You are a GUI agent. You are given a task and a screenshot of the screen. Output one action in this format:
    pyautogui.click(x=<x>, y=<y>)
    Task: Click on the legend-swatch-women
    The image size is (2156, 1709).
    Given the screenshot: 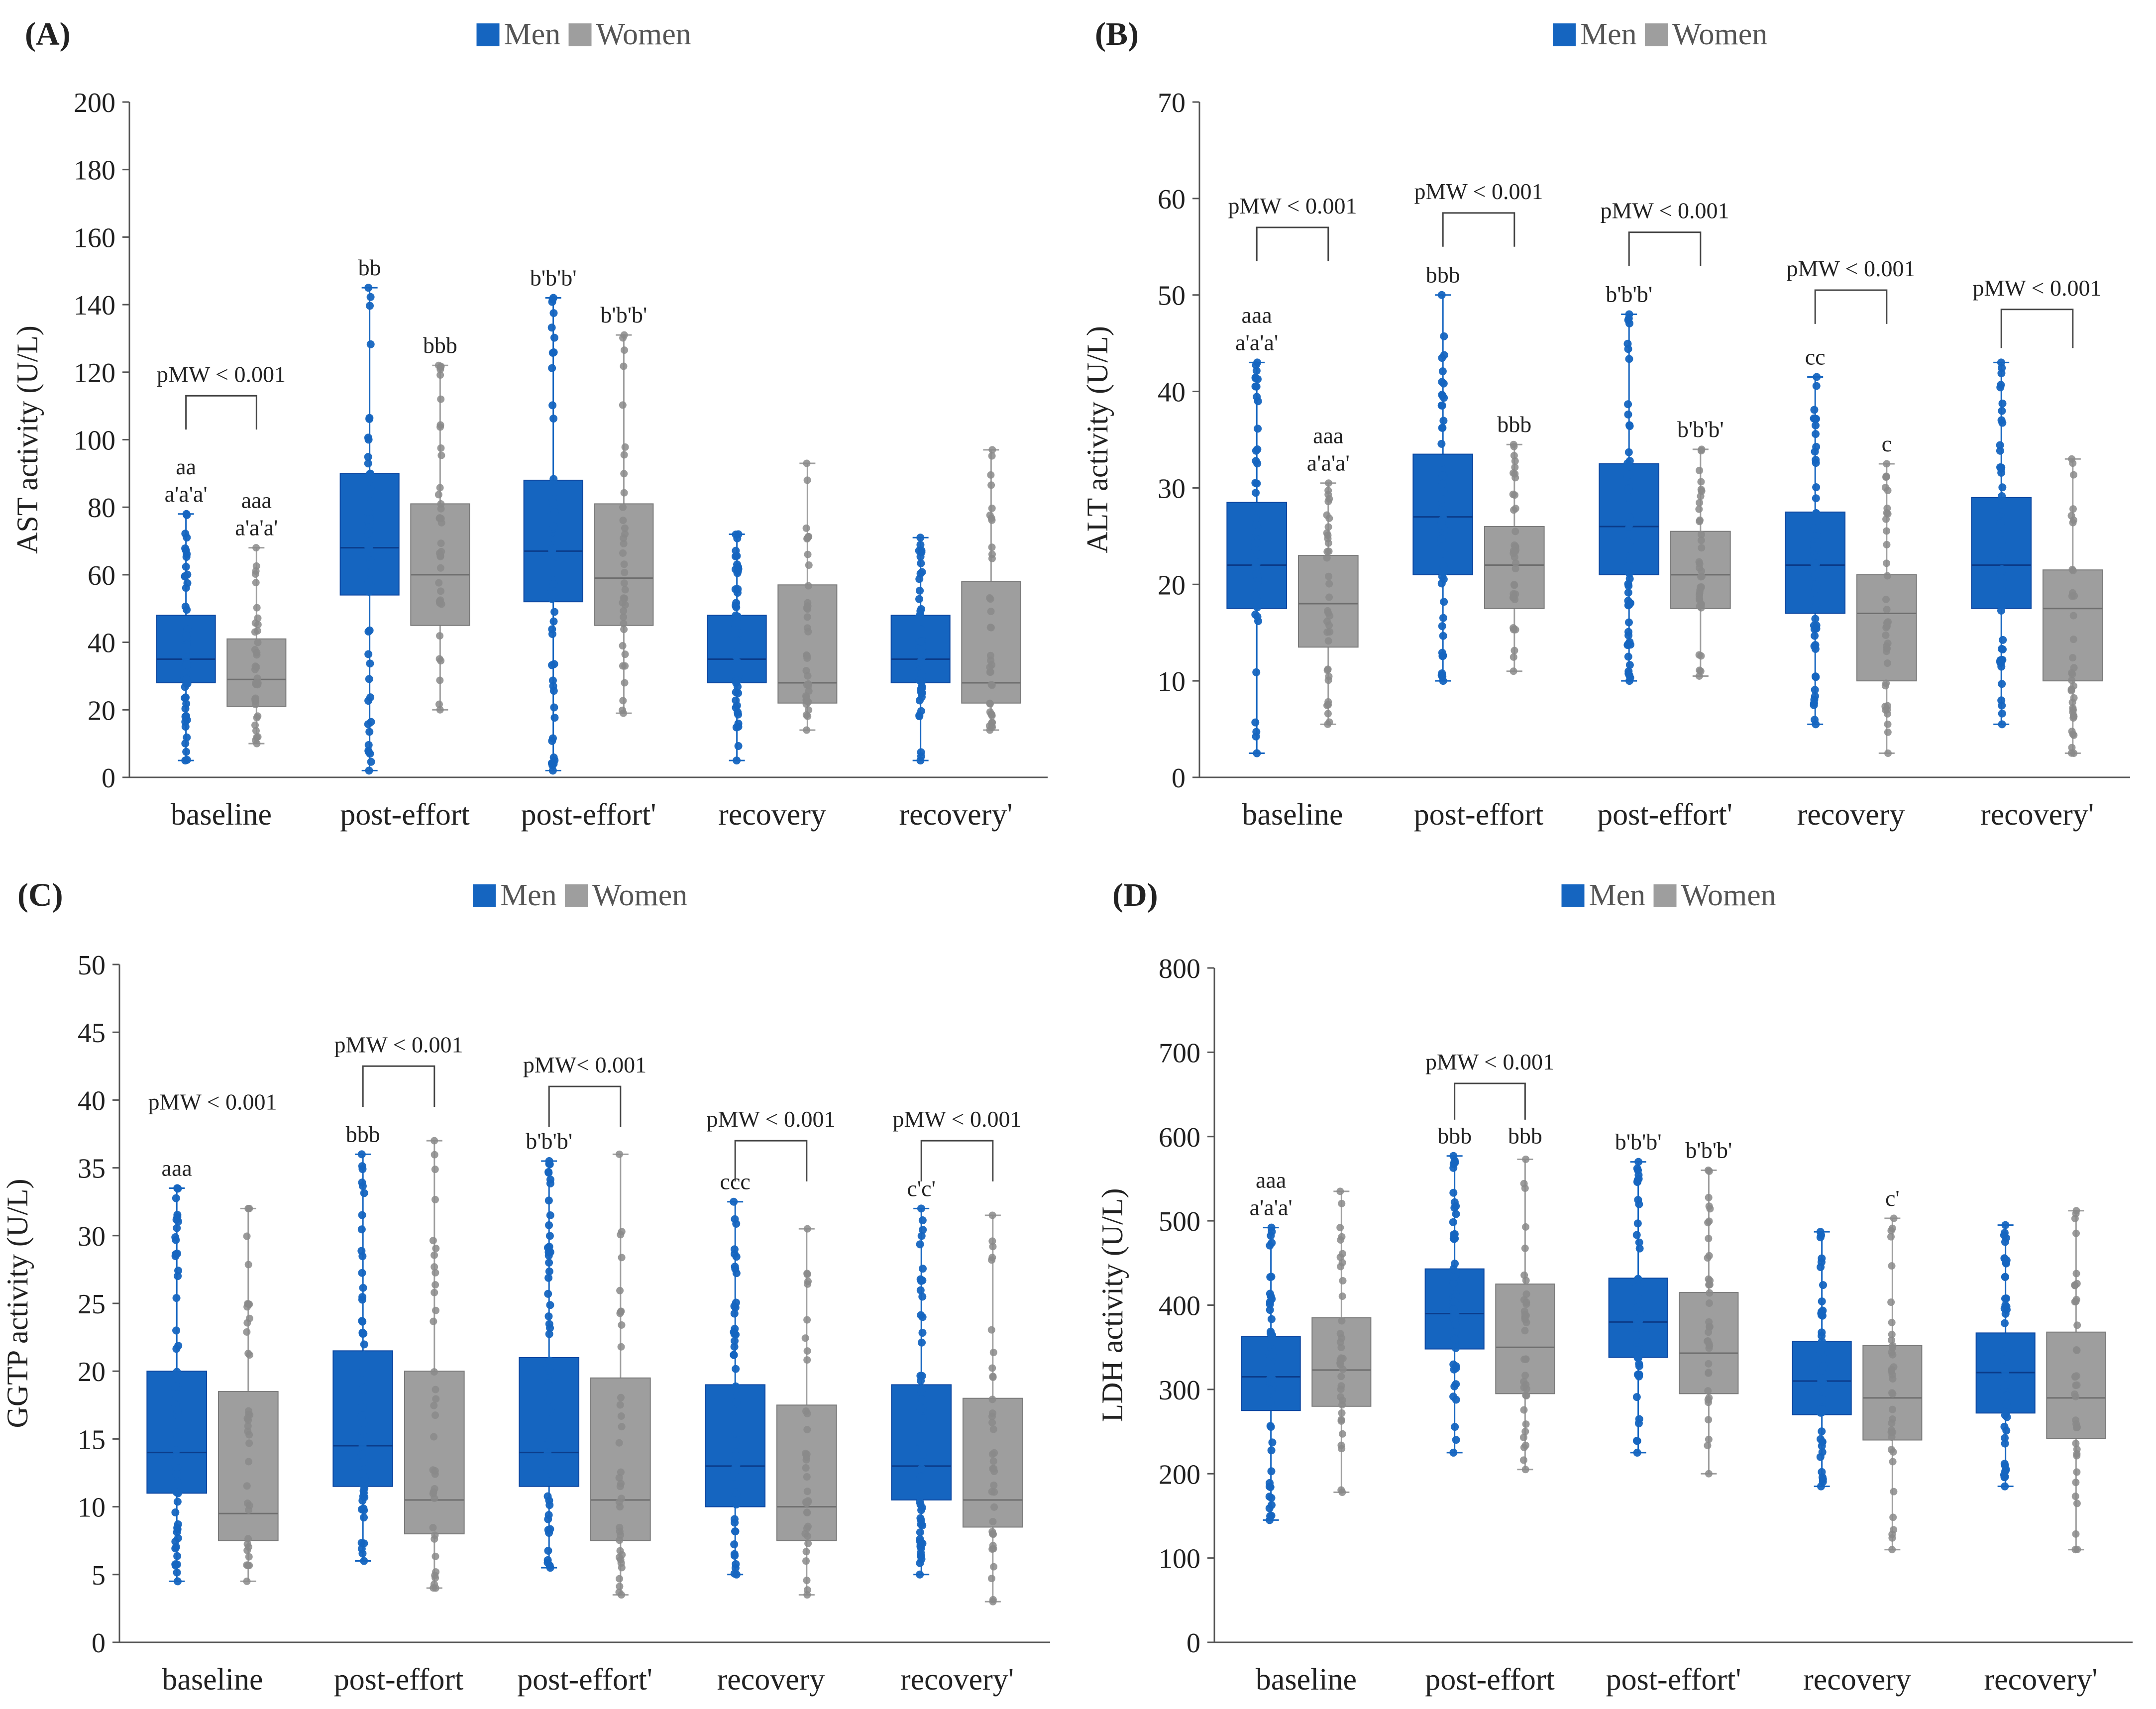 What is the action you would take?
    pyautogui.click(x=1656, y=35)
    